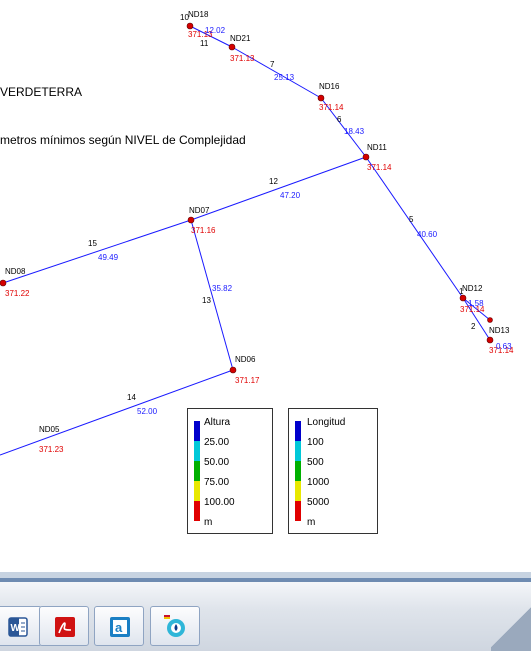  I want to click on node-label-nd08: ND08, so click(15, 271).